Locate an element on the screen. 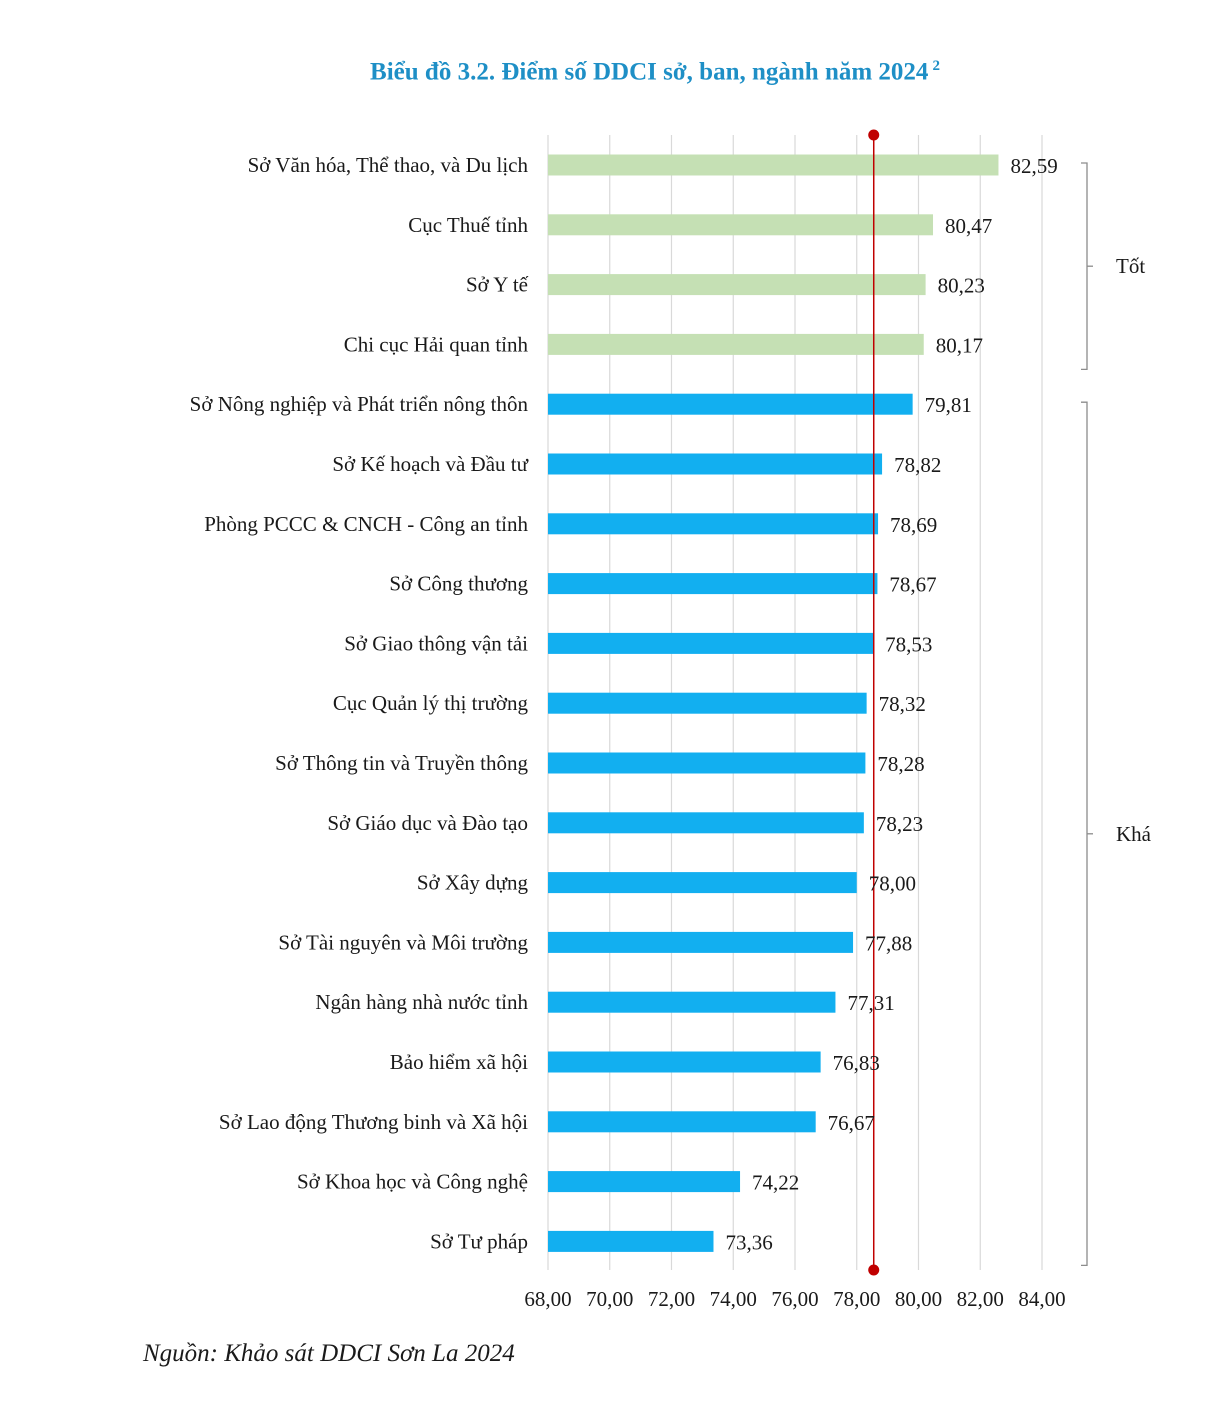  x-tick-label: 70,00 is located at coordinates (609, 1299).